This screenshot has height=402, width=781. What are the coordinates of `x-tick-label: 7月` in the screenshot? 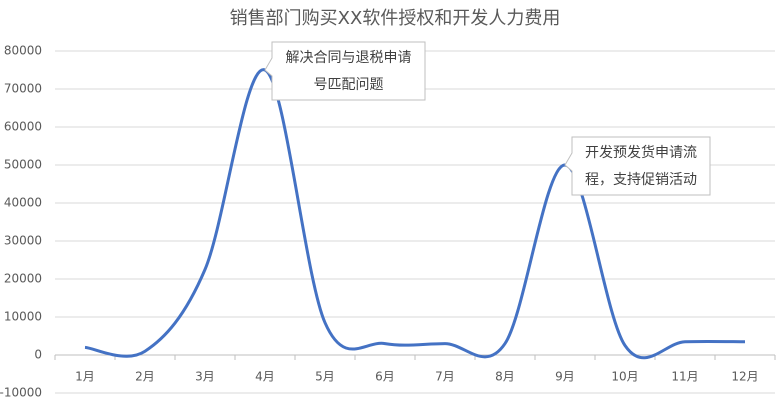 It's located at (445, 377).